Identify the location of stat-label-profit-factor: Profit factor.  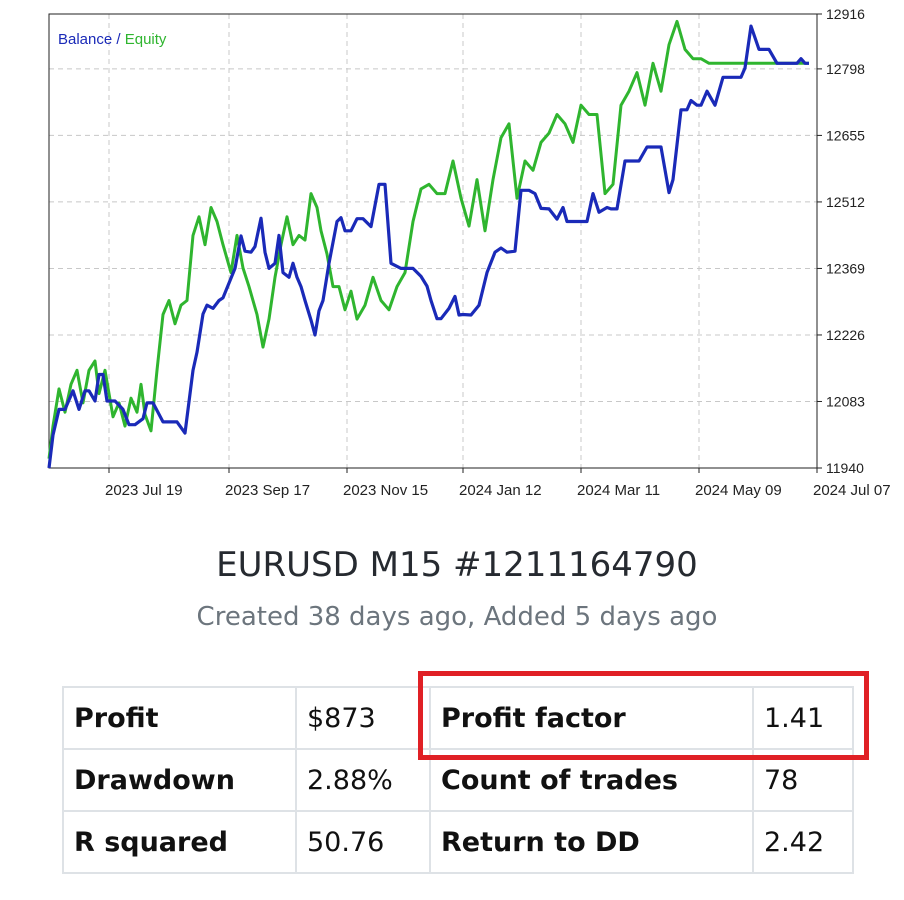
(591, 718).